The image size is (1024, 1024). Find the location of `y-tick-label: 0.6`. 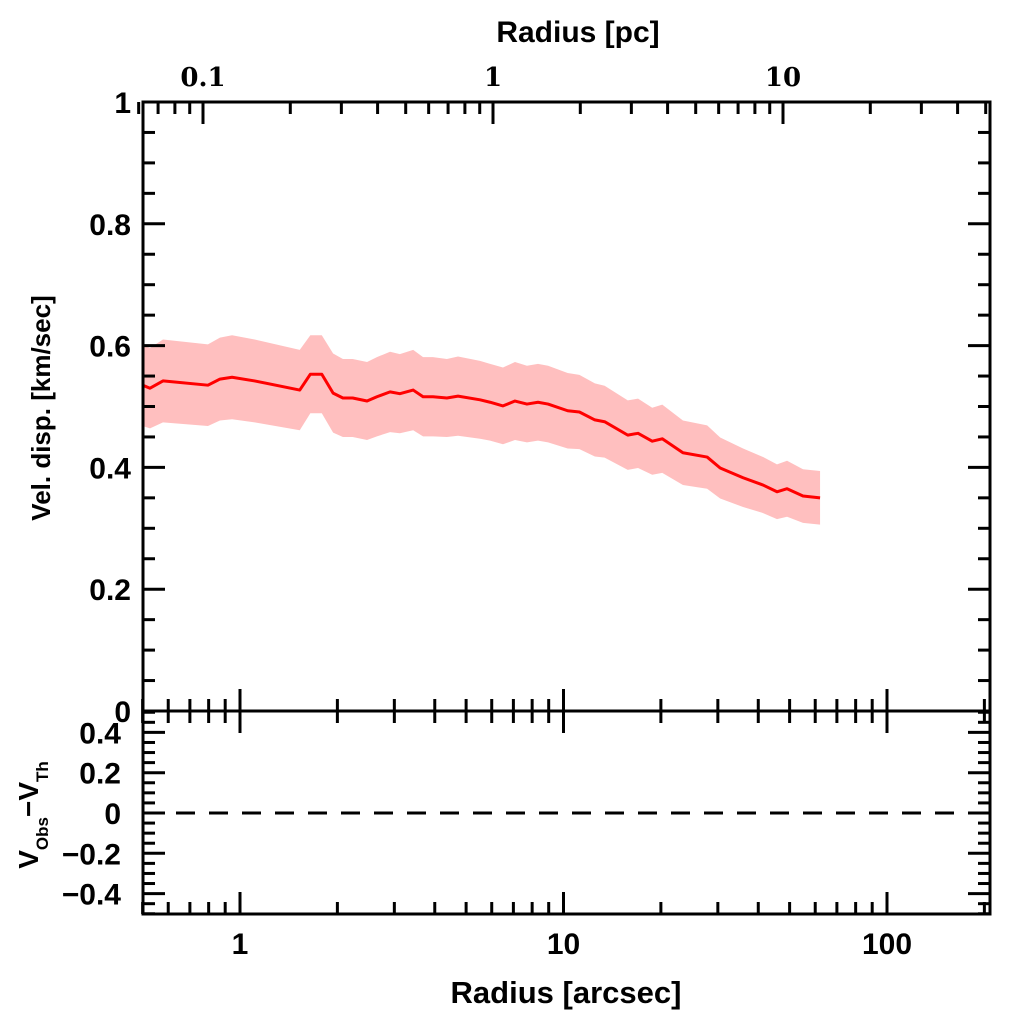

y-tick-label: 0.6 is located at coordinates (110, 347).